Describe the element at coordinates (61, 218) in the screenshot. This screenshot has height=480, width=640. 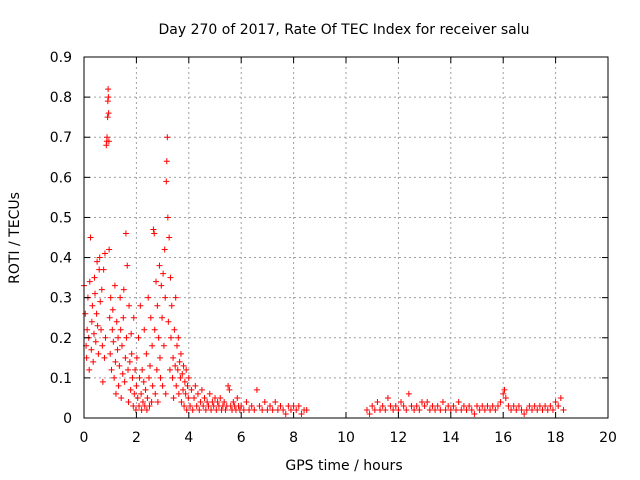
I see `y-tick-label: 0.5` at that location.